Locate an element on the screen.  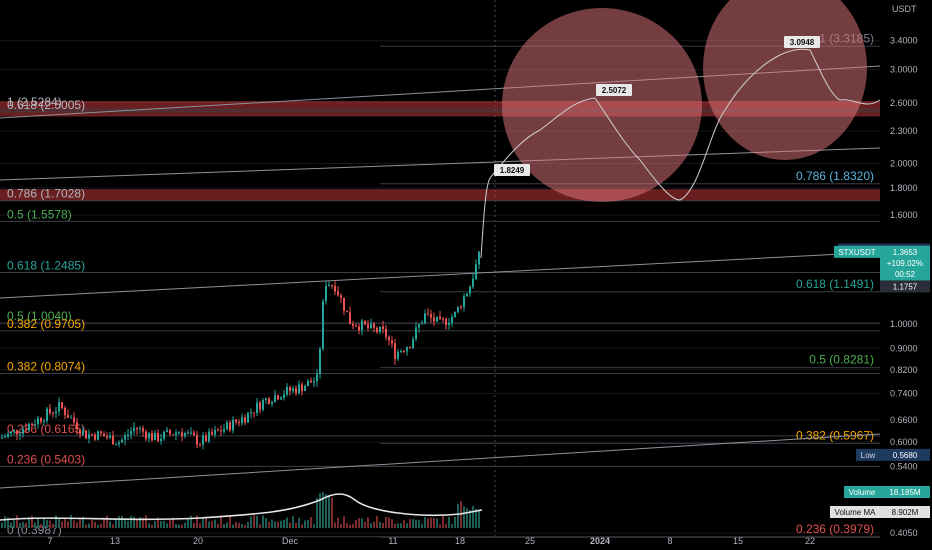
symbol-tag: STXUSDT is located at coordinates (856, 252).